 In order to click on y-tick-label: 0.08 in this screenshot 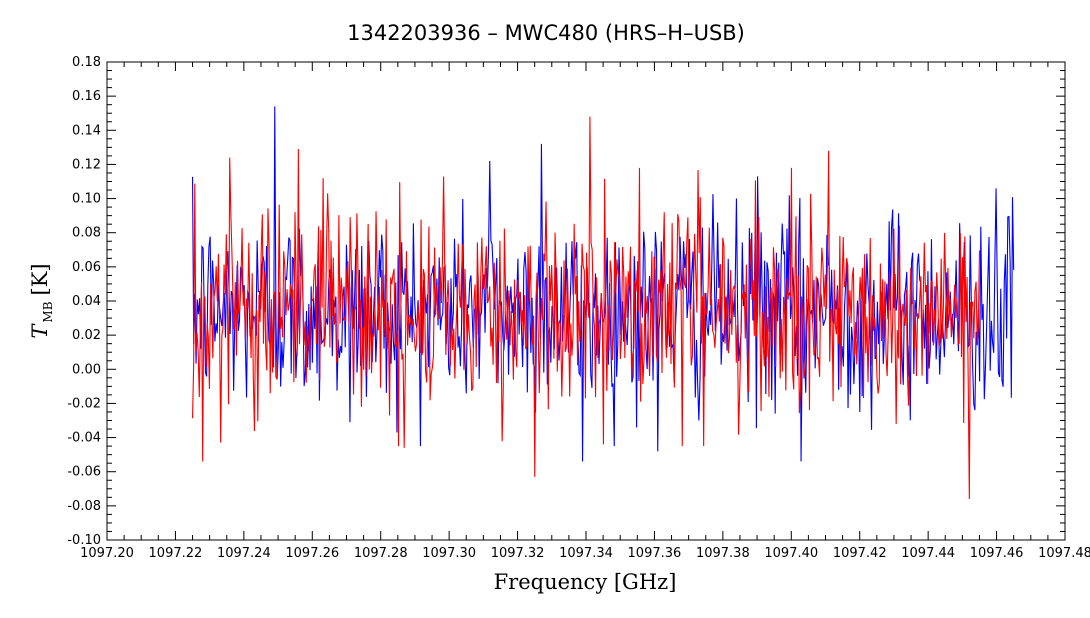, I will do `click(86, 233)`.